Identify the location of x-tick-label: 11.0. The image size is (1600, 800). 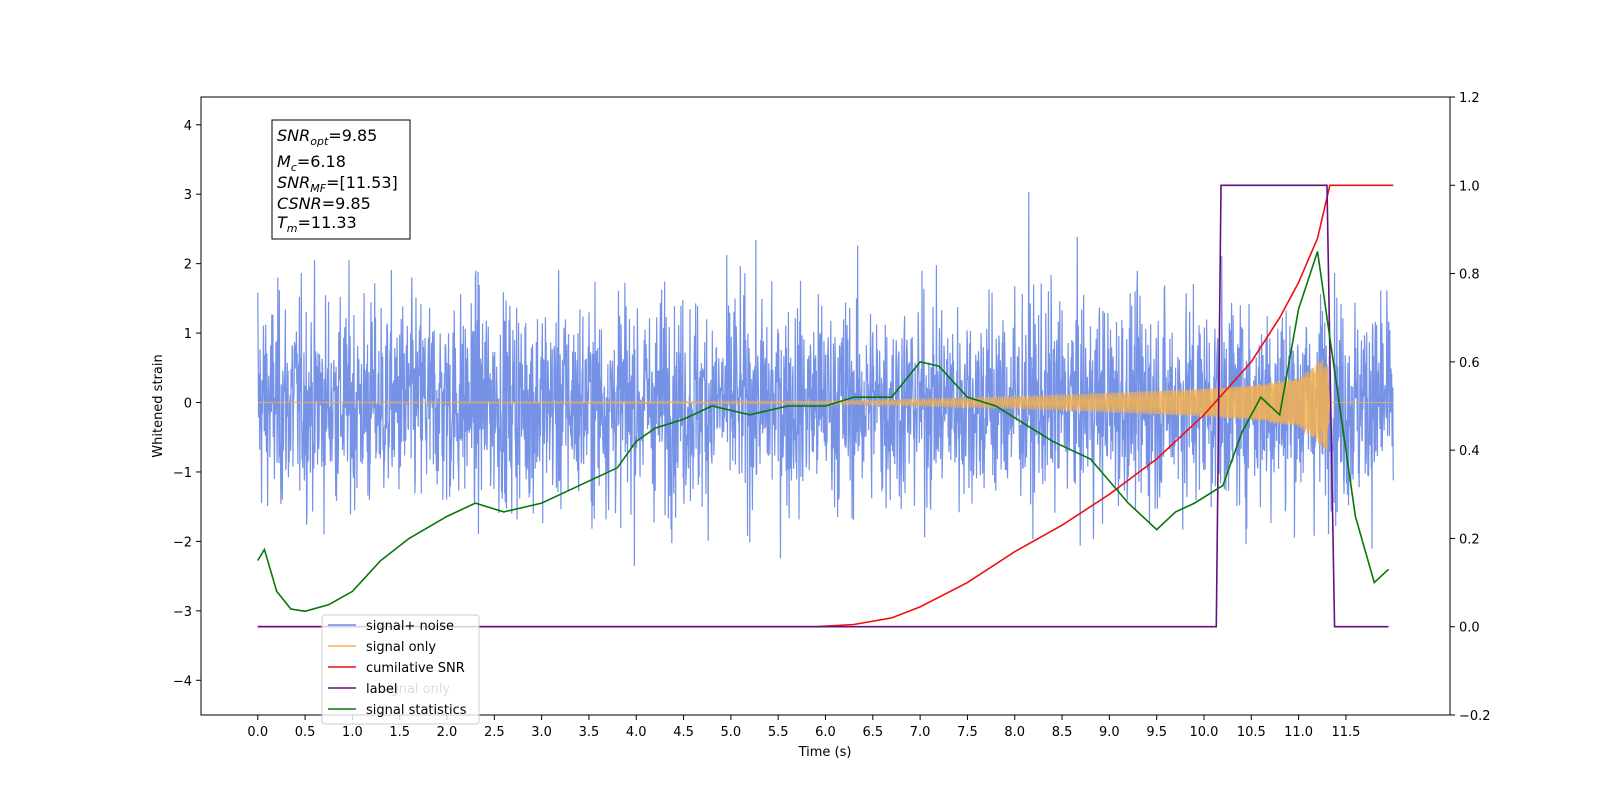
(1298, 732).